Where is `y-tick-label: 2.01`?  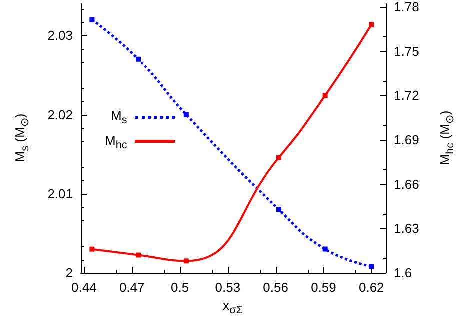 y-tick-label: 2.01 is located at coordinates (60, 194).